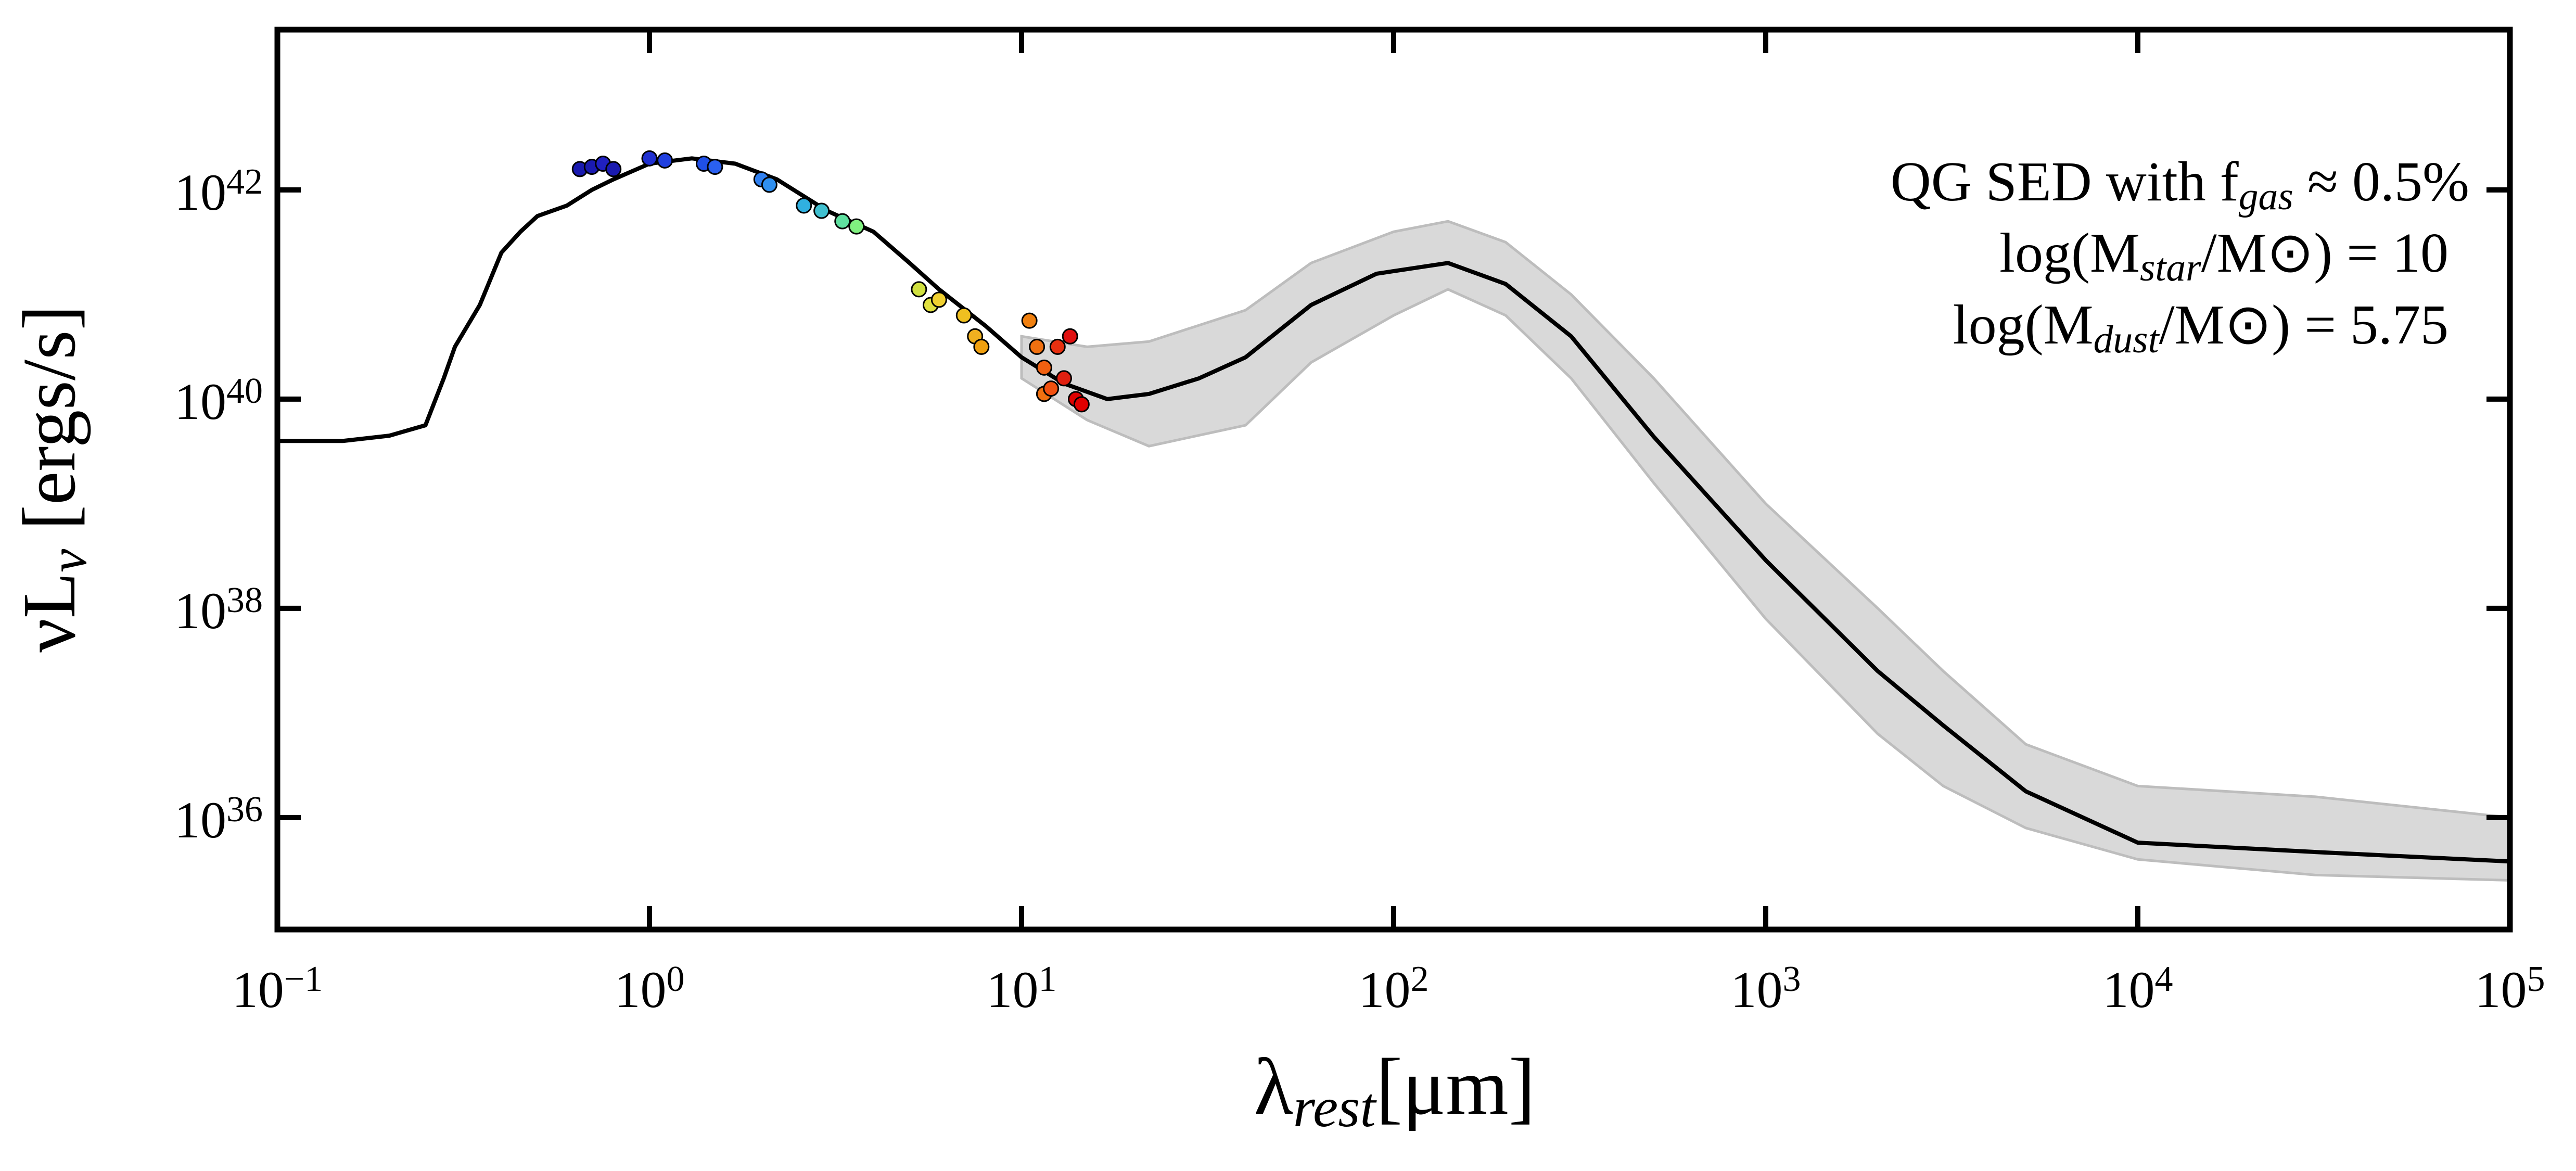  What do you see at coordinates (2138, 989) in the screenshot?
I see `x-tick-label: 10⁴` at bounding box center [2138, 989].